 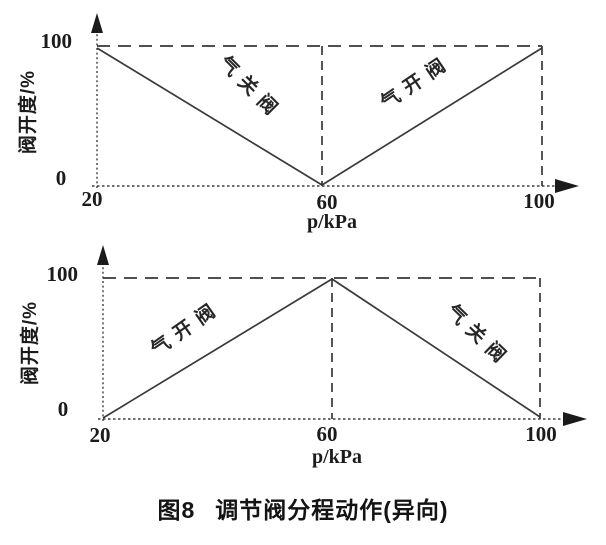 I want to click on bottom-ytick-100: 100, so click(x=62, y=274).